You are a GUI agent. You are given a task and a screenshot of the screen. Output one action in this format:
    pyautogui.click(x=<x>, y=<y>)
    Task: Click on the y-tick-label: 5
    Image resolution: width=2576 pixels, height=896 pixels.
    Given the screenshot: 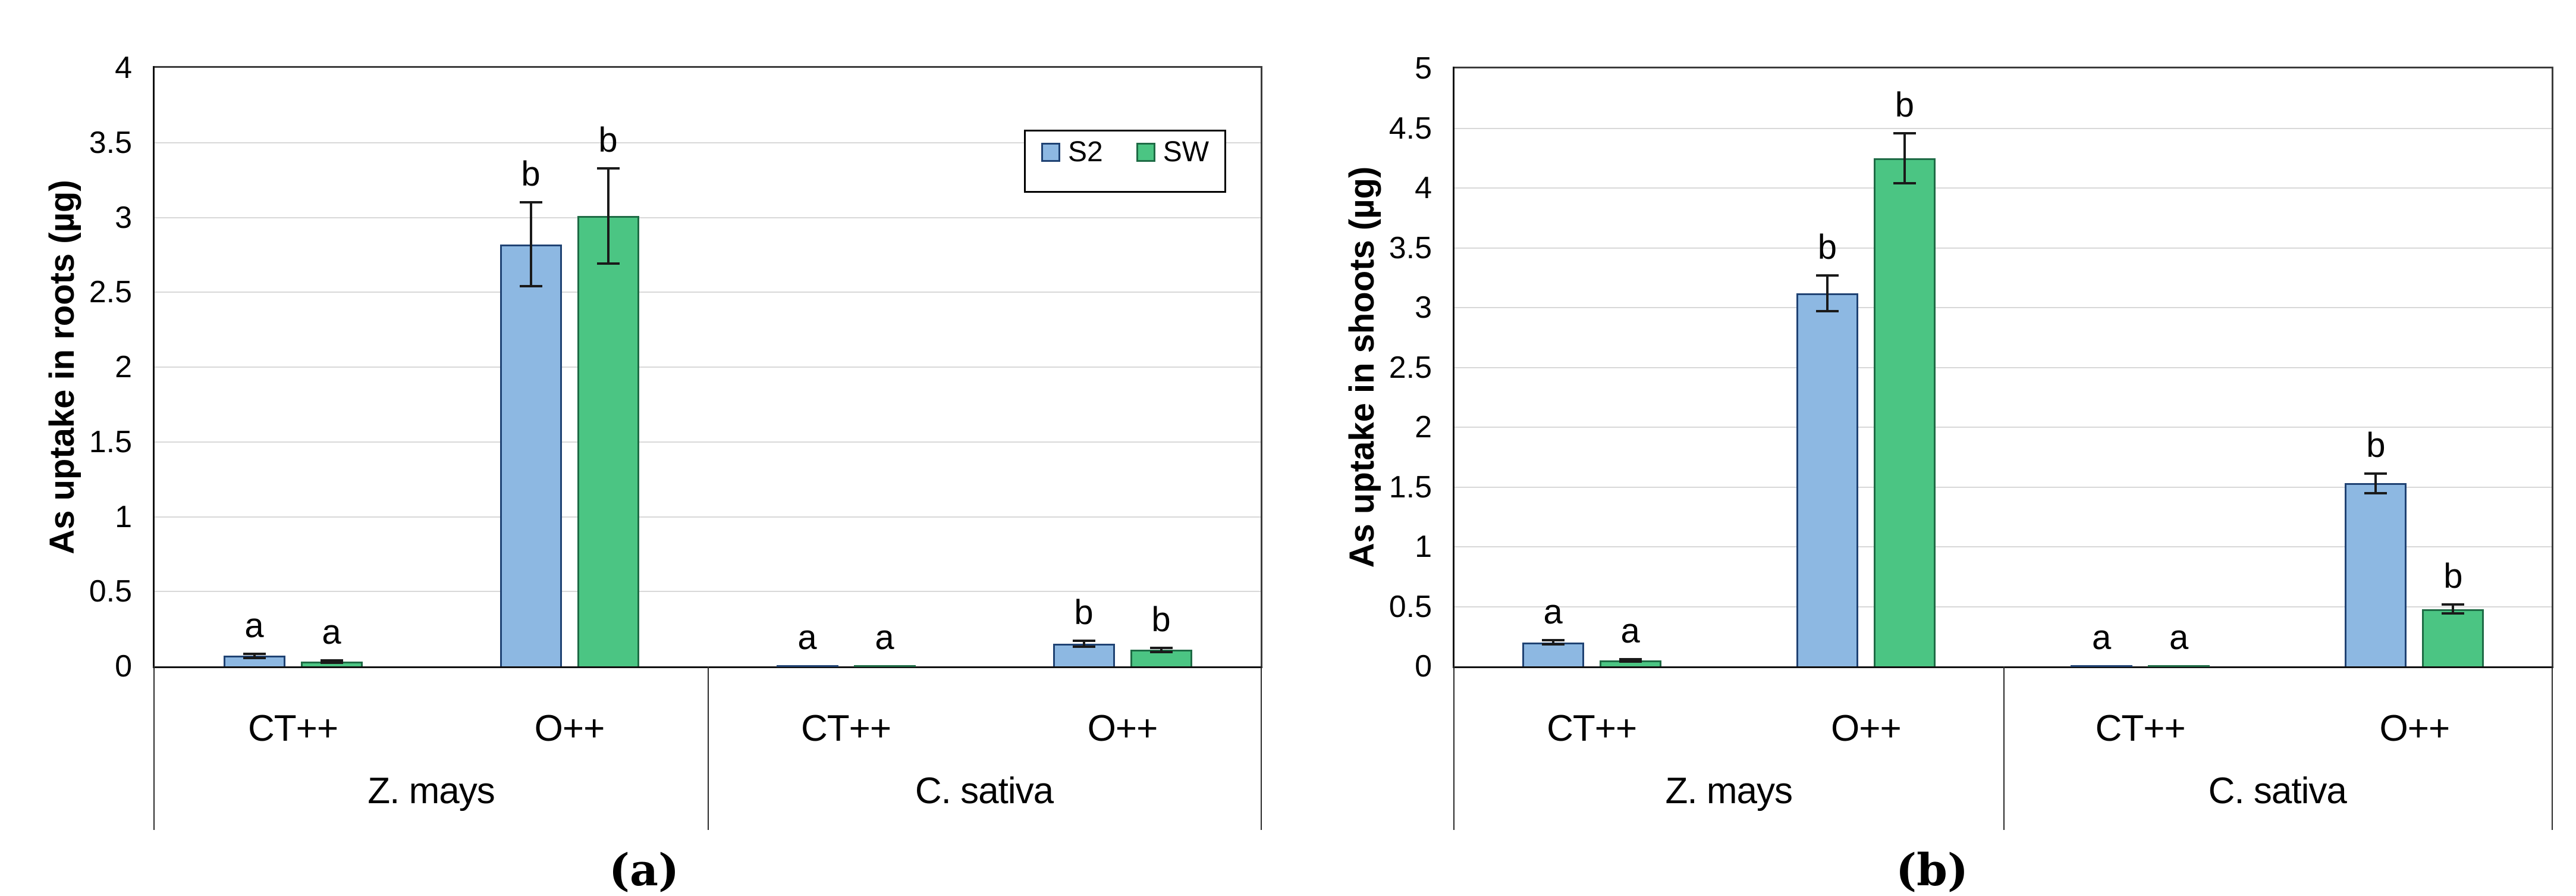 What is the action you would take?
    pyautogui.click(x=1423, y=68)
    